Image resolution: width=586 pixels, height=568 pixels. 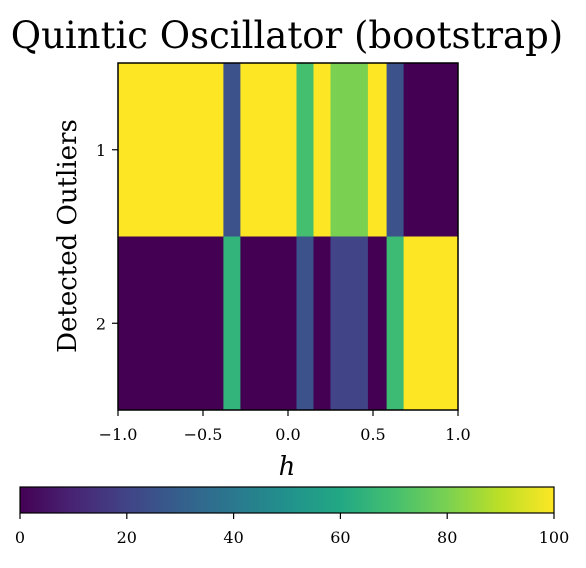 What do you see at coordinates (372, 434) in the screenshot?
I see `x-tick-label: 0.5` at bounding box center [372, 434].